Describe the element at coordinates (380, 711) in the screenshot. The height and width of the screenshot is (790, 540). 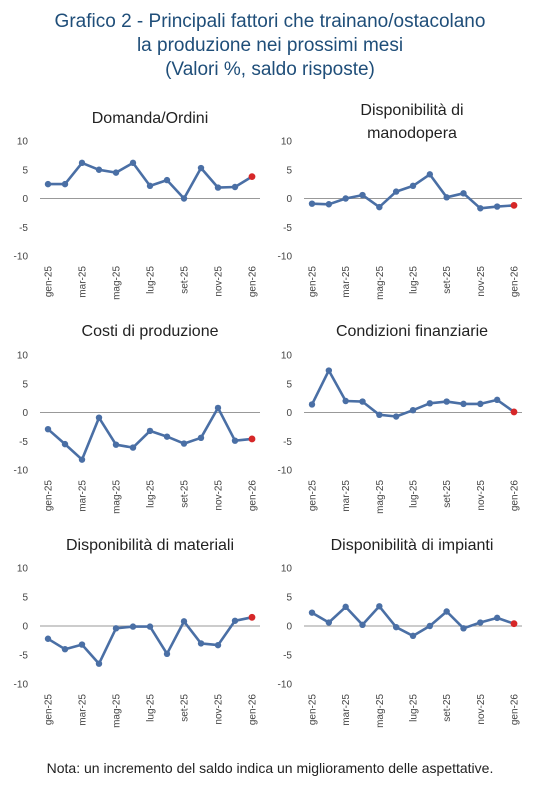
I see `x-tick-label: mag-25` at that location.